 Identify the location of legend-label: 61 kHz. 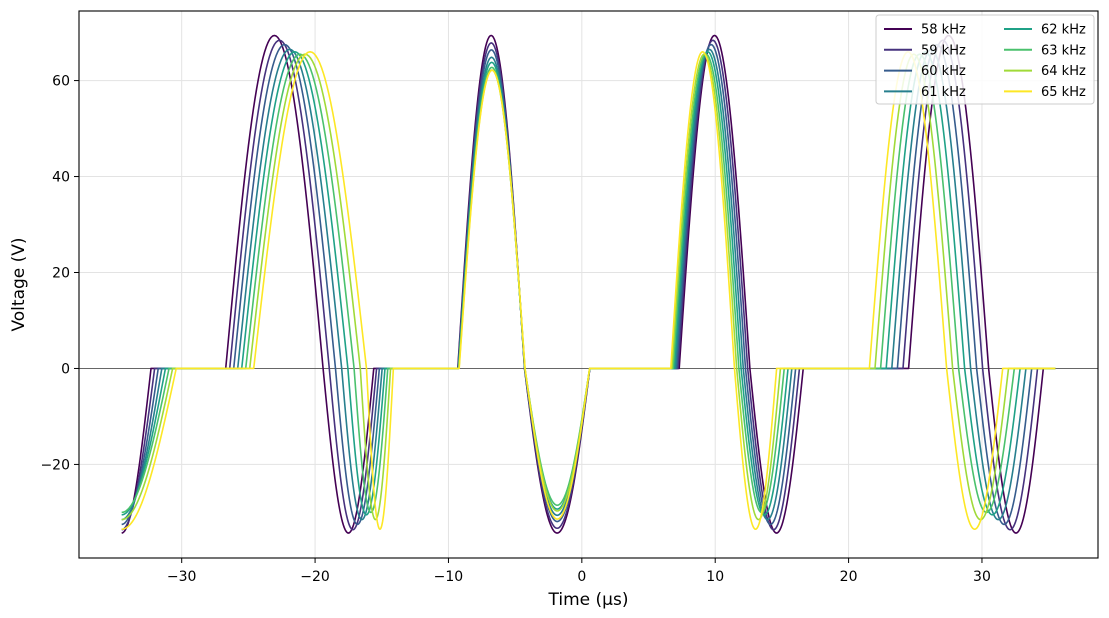
(943, 92).